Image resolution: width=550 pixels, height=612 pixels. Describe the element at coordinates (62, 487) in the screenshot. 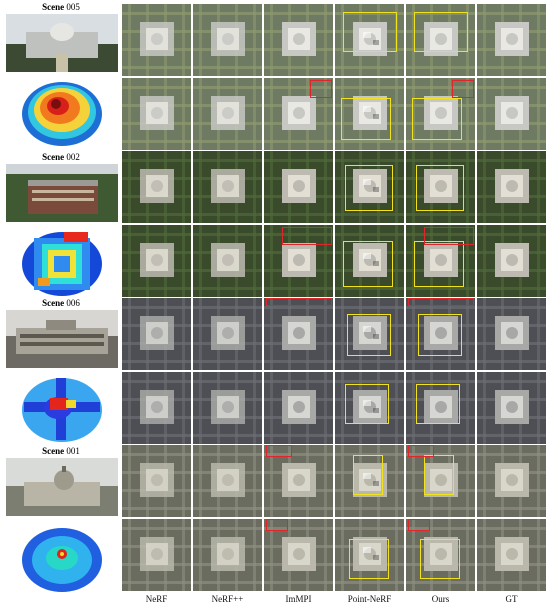

I see `scene-001-thumbnail` at that location.